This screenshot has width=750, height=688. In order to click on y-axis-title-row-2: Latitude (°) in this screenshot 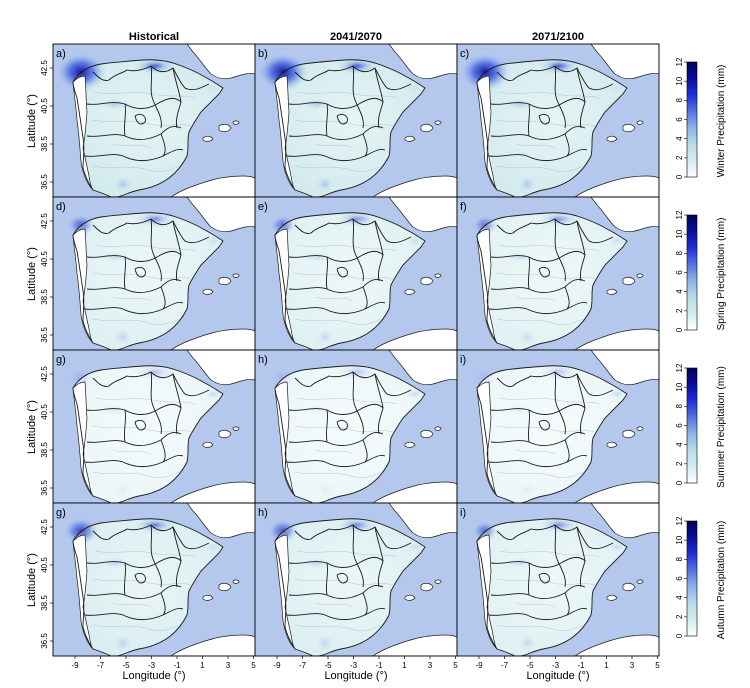, I will do `click(32, 274)`.